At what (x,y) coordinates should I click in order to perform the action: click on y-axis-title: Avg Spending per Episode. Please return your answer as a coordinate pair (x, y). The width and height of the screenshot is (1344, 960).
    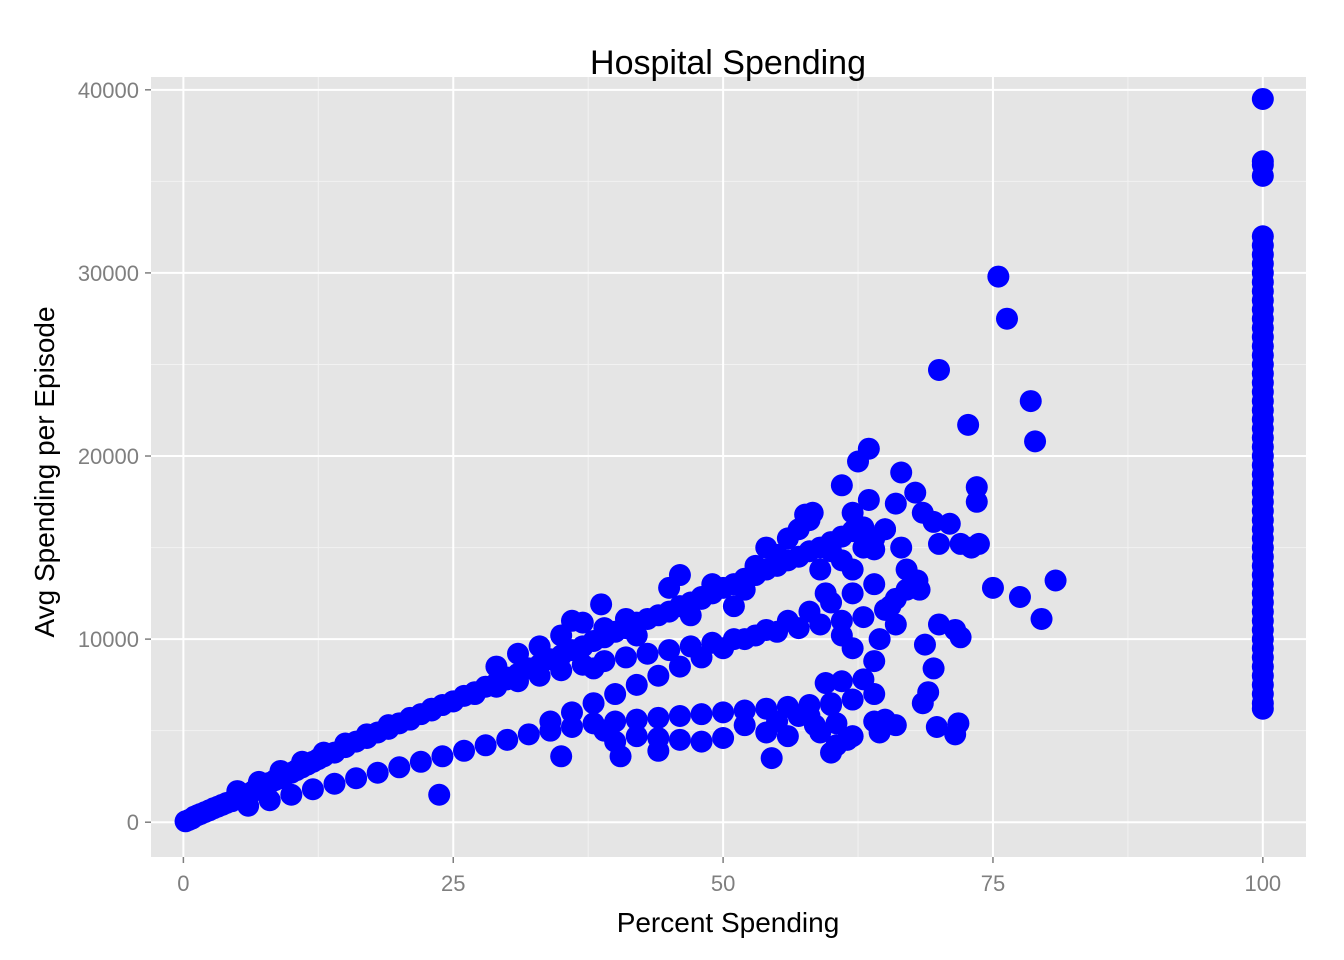
    Looking at the image, I should click on (44, 471).